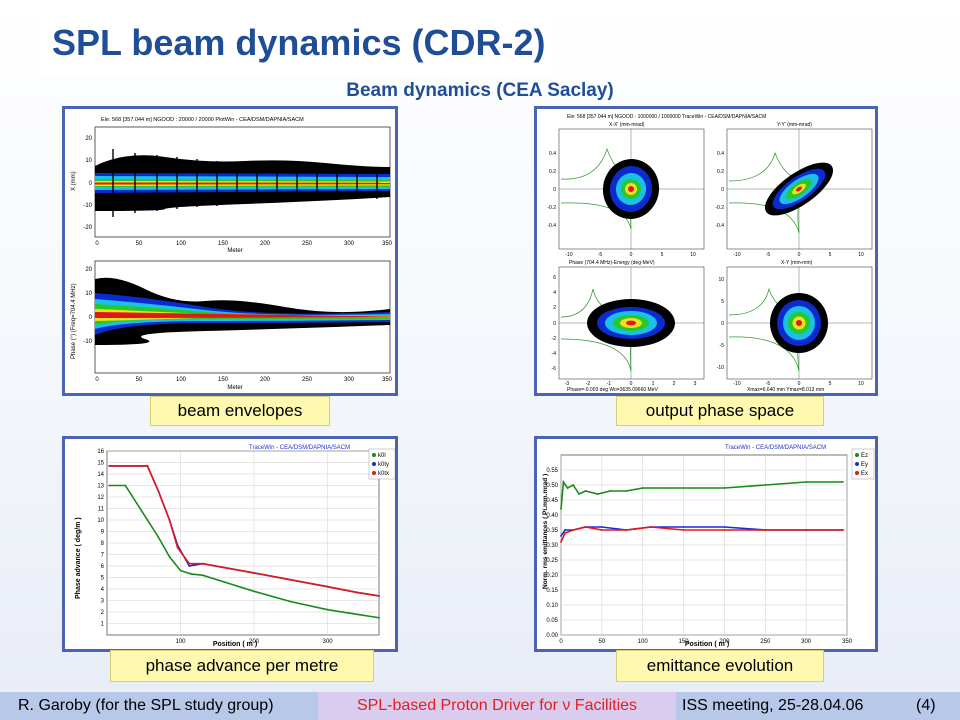  I want to click on y-tick-label: 0.25, so click(552, 561).